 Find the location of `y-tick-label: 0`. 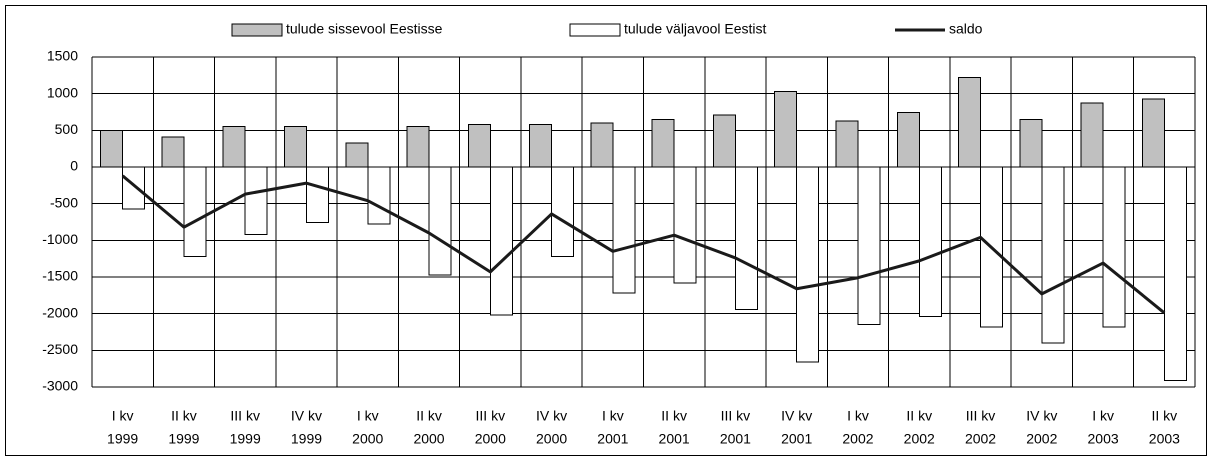

y-tick-label: 0 is located at coordinates (74, 166).